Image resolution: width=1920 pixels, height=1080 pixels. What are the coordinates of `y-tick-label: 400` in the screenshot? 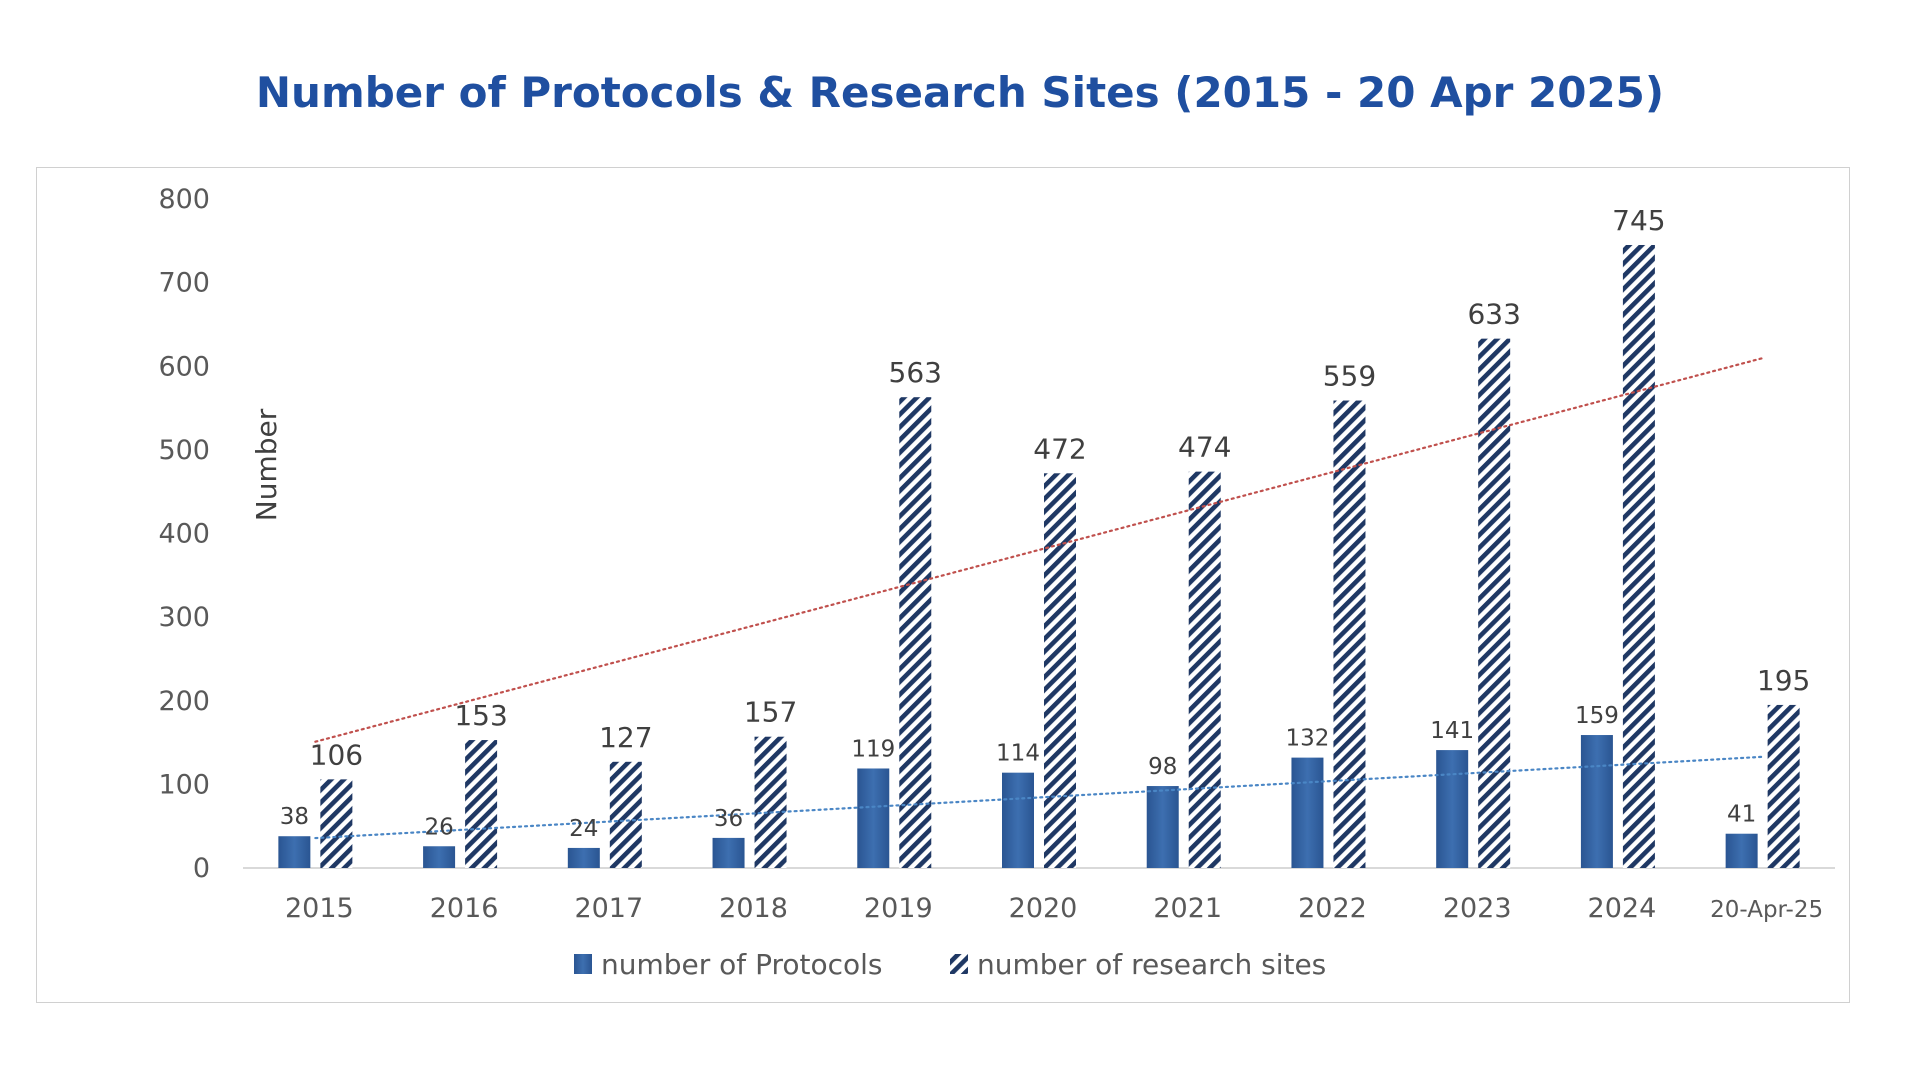 It's located at (184, 534).